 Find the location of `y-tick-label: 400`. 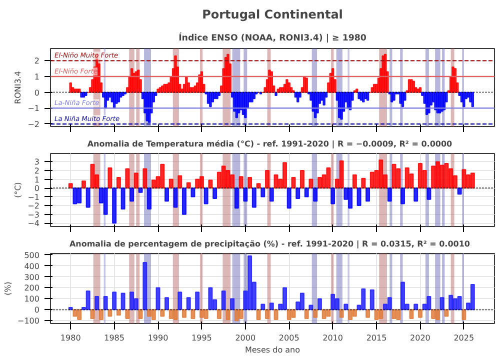

y-tick-label: 400 is located at coordinates (32, 266).